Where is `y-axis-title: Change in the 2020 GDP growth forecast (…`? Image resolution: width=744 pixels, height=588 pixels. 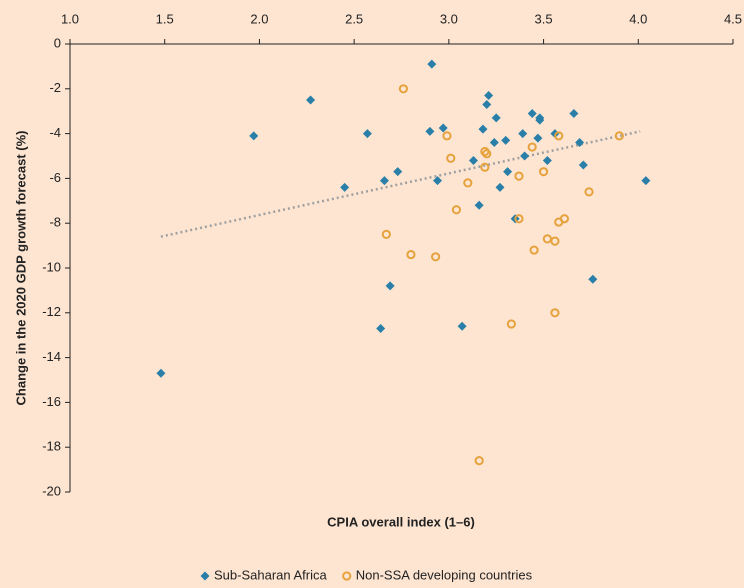
y-axis-title: Change in the 2020 GDP growth forecast (… is located at coordinates (20, 268).